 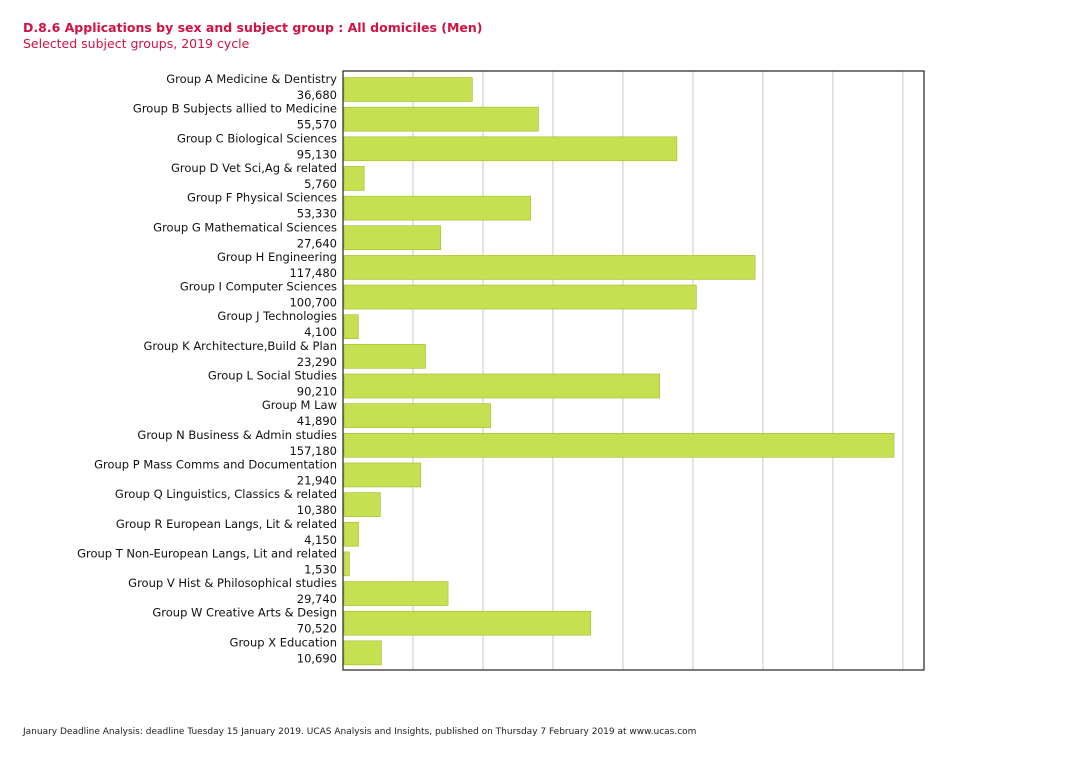 I want to click on value-label: 23,290, so click(x=317, y=362).